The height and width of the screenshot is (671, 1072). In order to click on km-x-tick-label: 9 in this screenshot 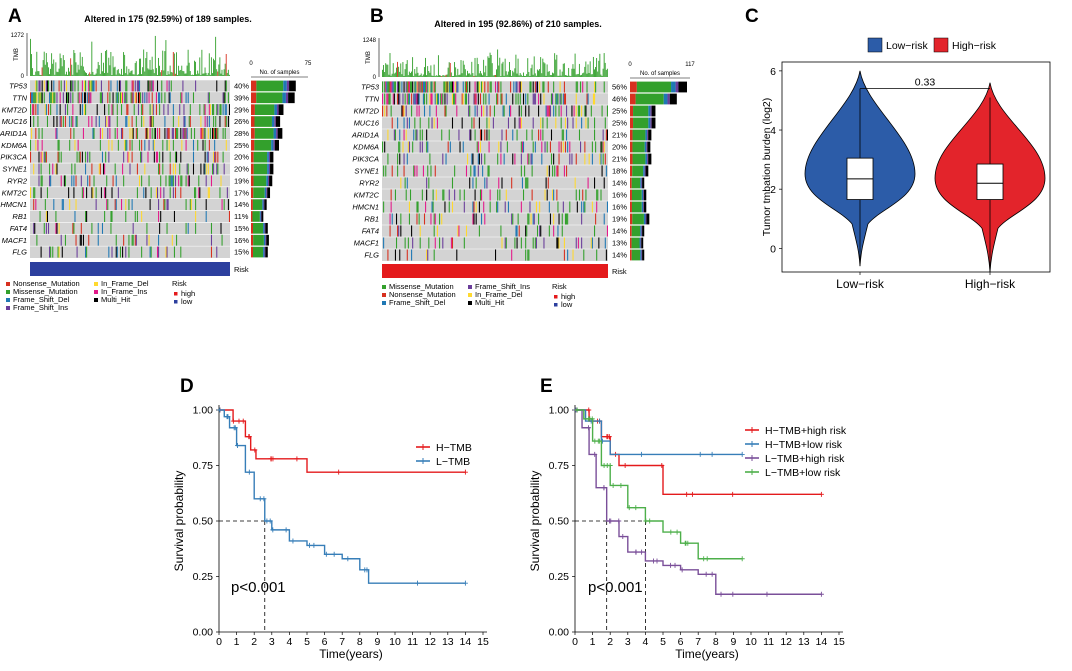, I will do `click(377, 642)`.